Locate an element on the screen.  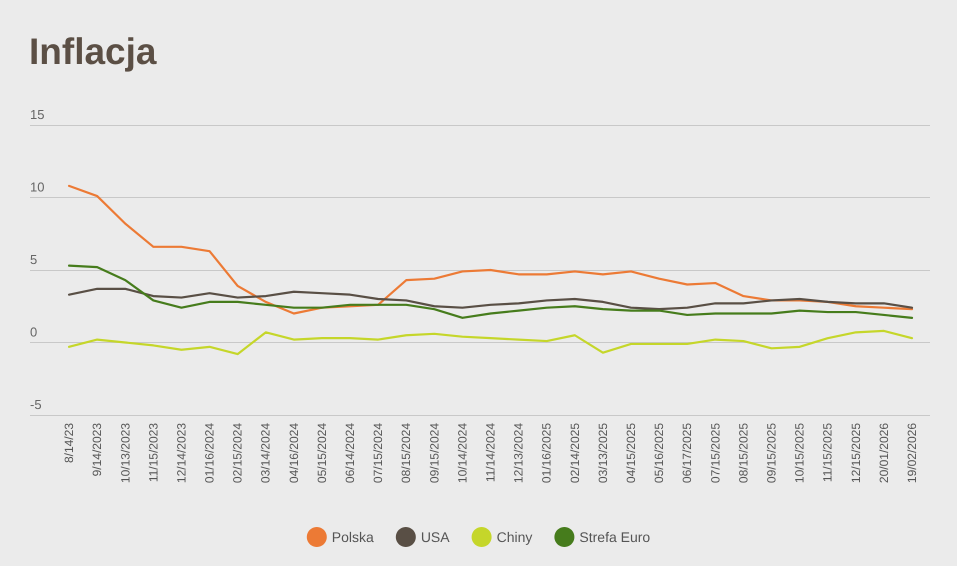
x-tick-label: 04/15/2025 is located at coordinates (631, 453).